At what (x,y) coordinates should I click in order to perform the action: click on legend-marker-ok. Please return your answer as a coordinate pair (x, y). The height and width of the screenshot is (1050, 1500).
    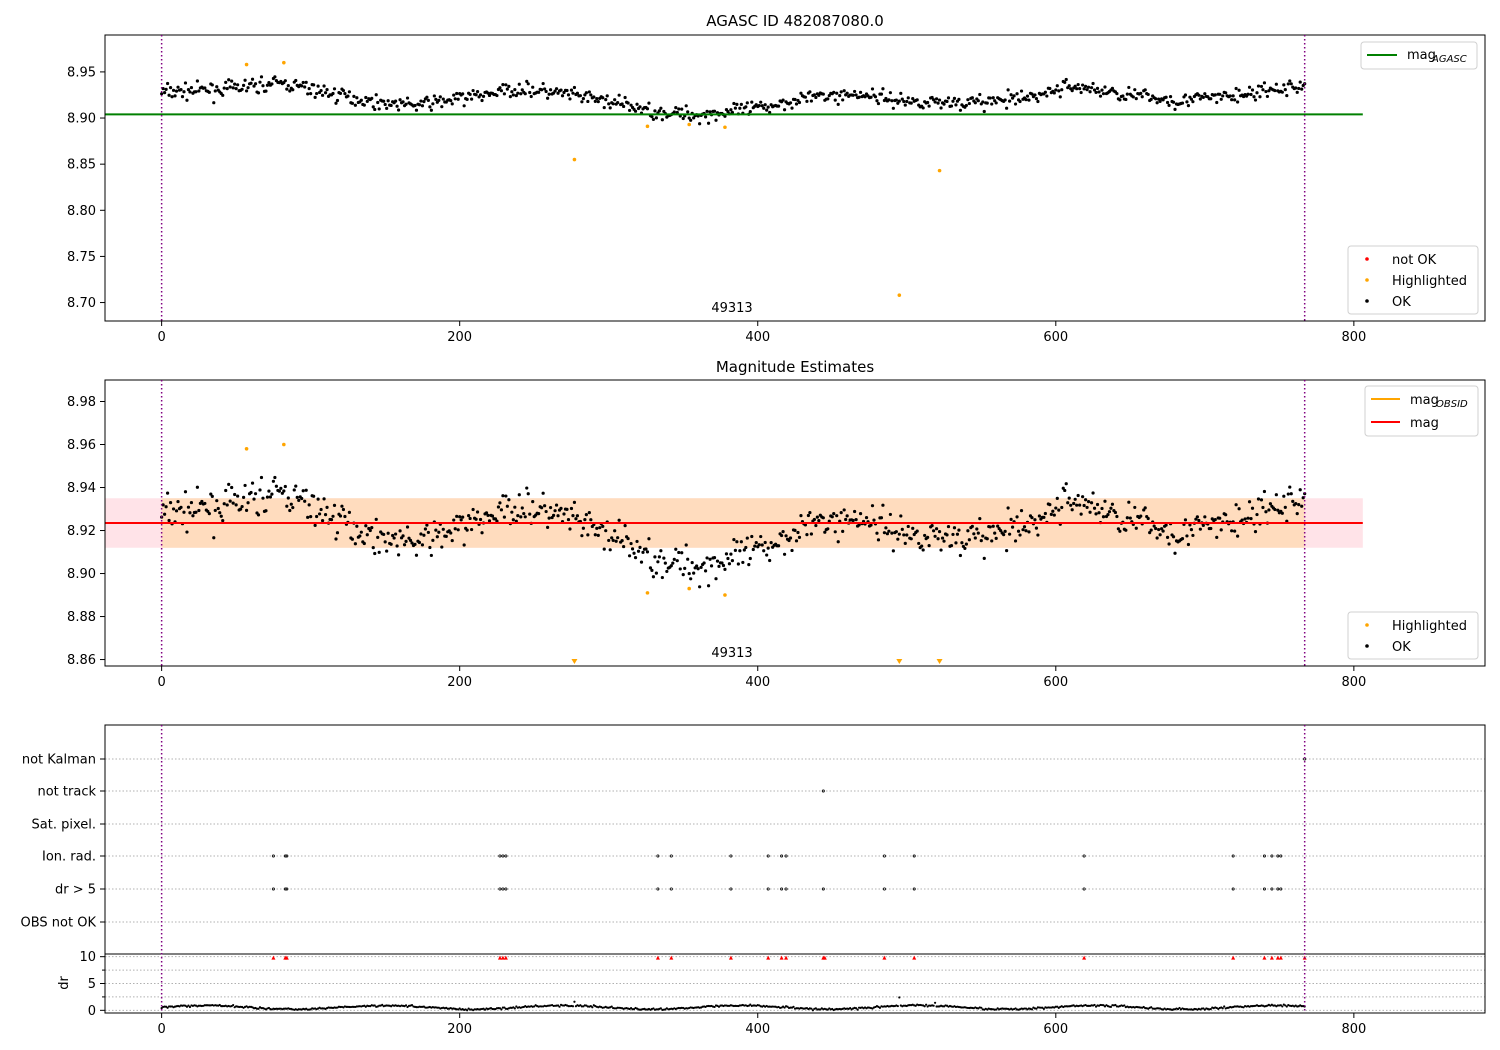
    Looking at the image, I should click on (1367, 646).